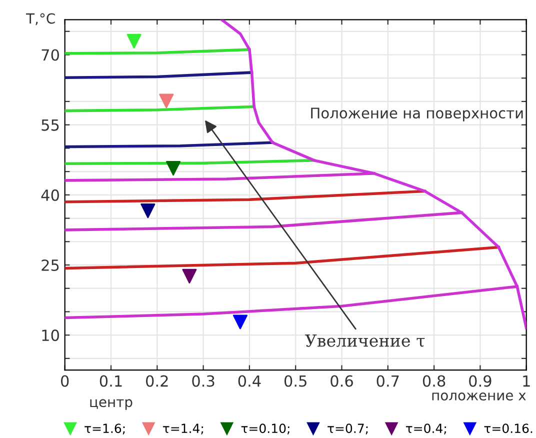  Describe the element at coordinates (480, 381) in the screenshot. I see `x-tick-label: 0.9` at that location.